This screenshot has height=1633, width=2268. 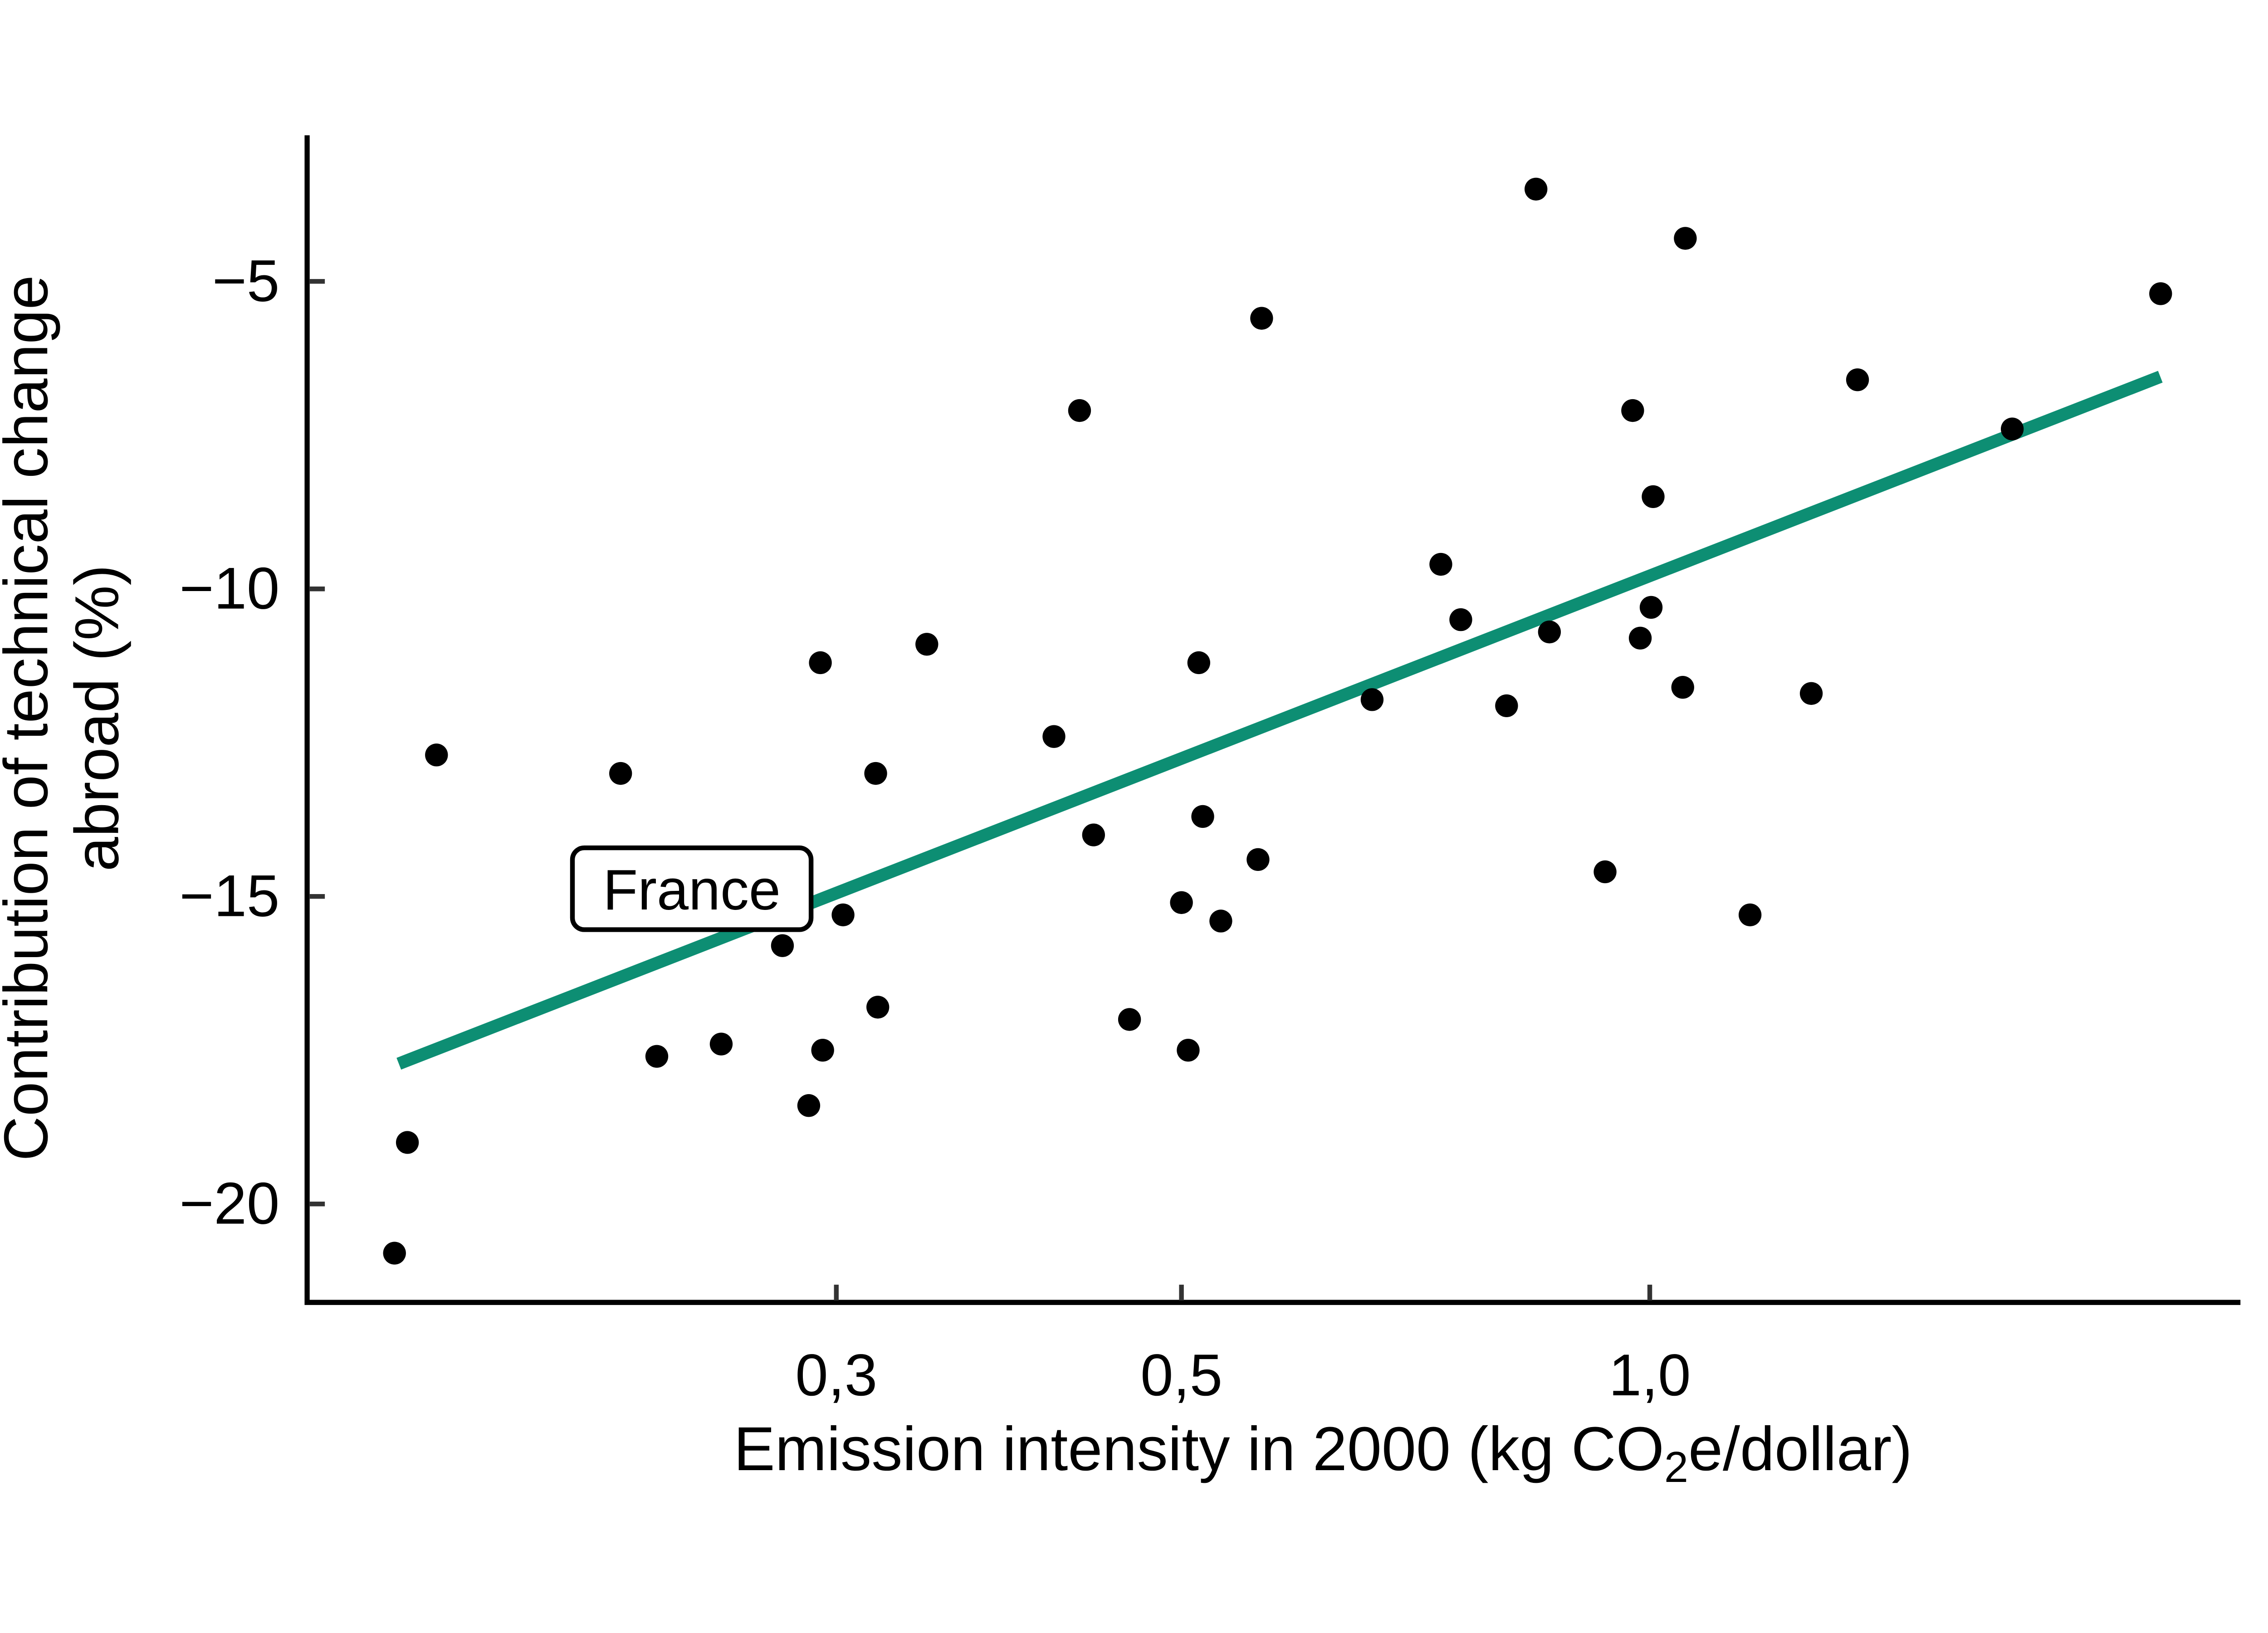 I want to click on y-tick-label: −20, so click(x=229, y=1203).